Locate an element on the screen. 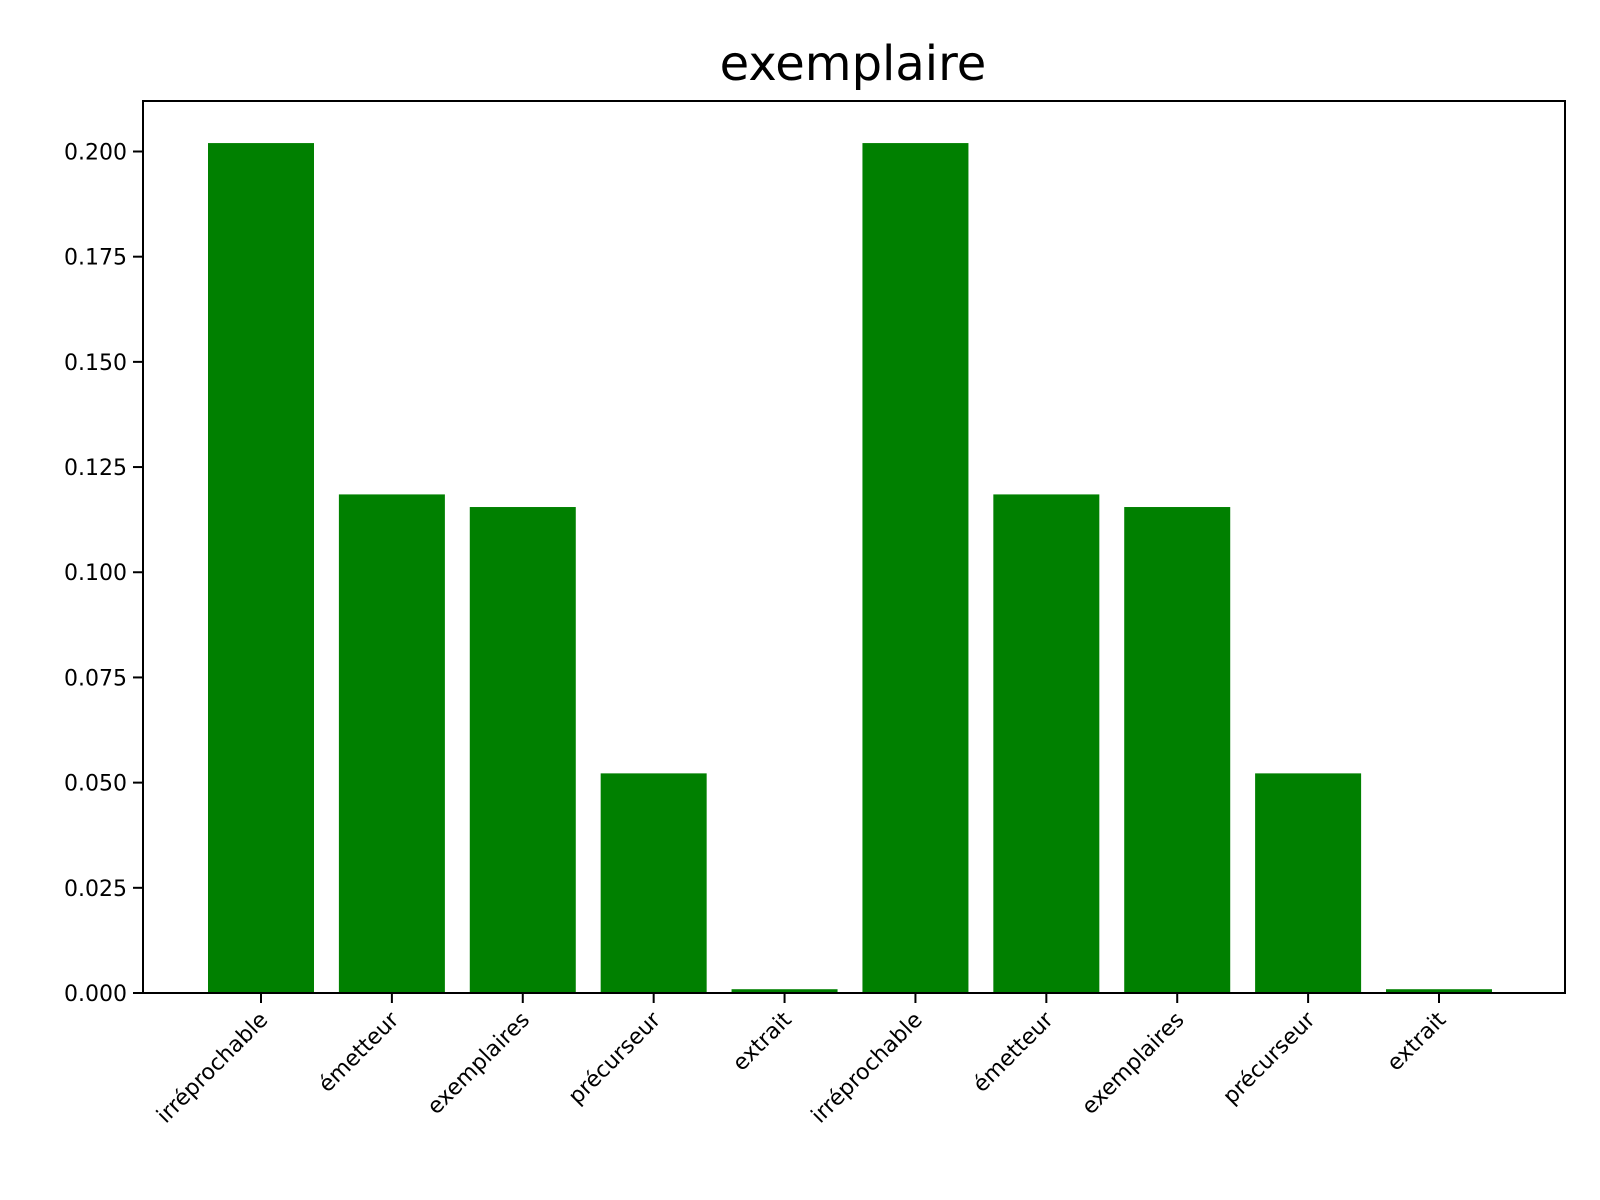 Image resolution: width=1600 pixels, height=1200 pixels. y-tick-label: 0.025 is located at coordinates (95, 889).